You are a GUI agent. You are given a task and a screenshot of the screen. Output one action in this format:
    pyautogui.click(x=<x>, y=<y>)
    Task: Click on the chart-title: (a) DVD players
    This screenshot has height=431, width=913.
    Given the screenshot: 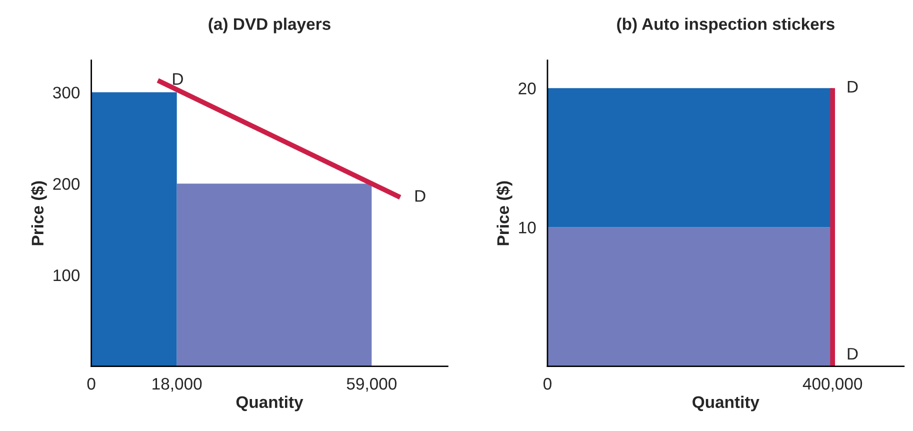 What is the action you would take?
    pyautogui.click(x=269, y=26)
    